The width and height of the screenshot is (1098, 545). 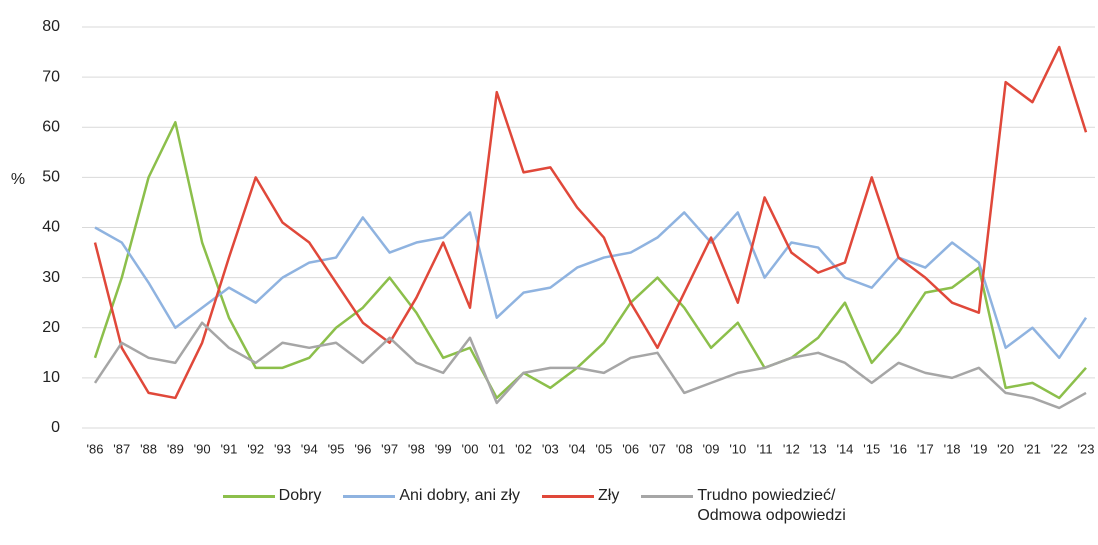 What do you see at coordinates (469, 448) in the screenshot?
I see `x-tick-label: '00` at bounding box center [469, 448].